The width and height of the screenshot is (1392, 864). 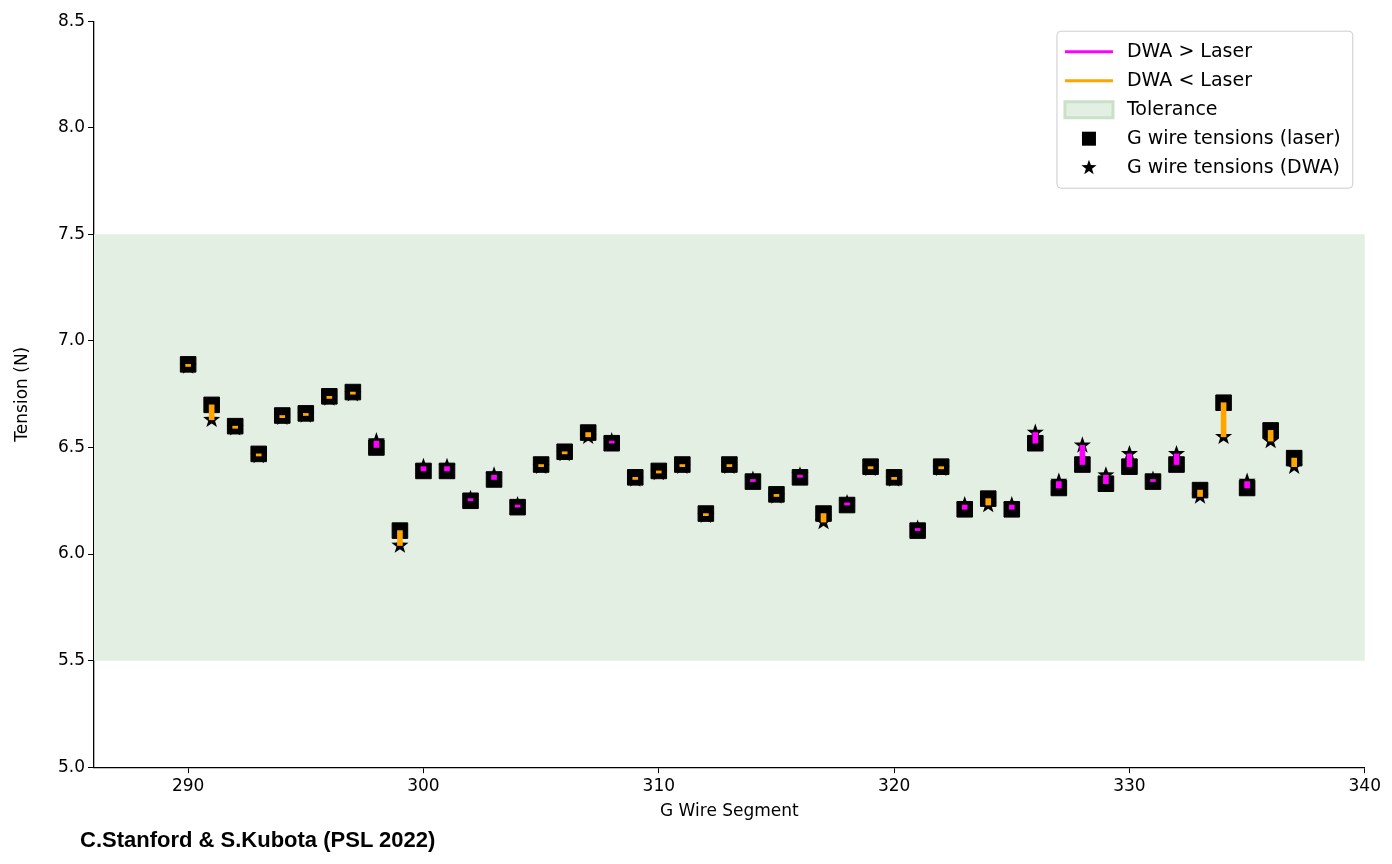 What do you see at coordinates (1171, 107) in the screenshot?
I see `legend-label: Tolerance` at bounding box center [1171, 107].